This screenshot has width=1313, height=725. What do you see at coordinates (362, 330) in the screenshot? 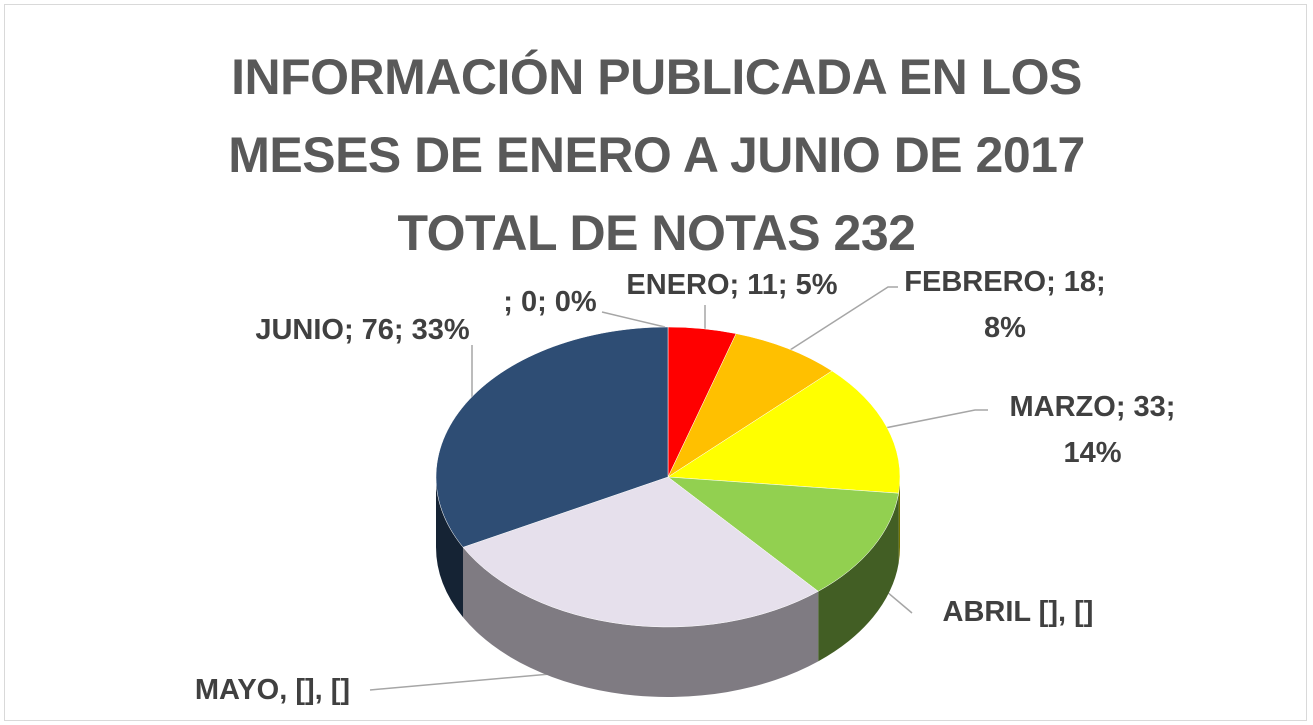
I see `data-label: JUNIO; 76; 33%` at bounding box center [362, 330].